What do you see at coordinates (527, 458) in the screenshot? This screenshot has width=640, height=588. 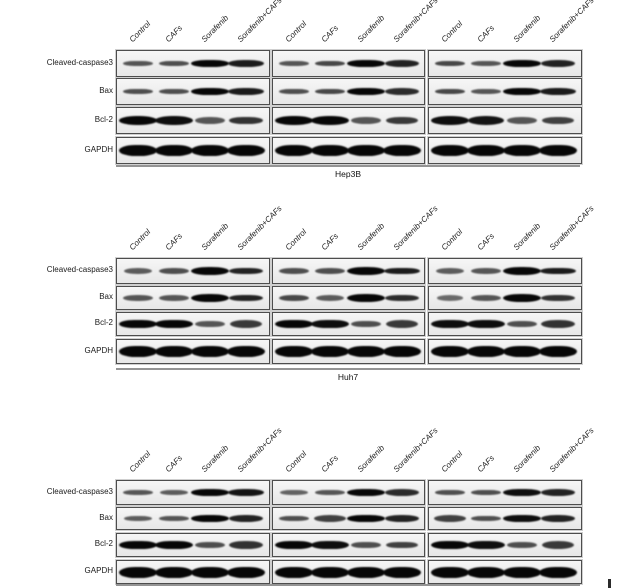 I see `lane-label: Sorafenib` at bounding box center [527, 458].